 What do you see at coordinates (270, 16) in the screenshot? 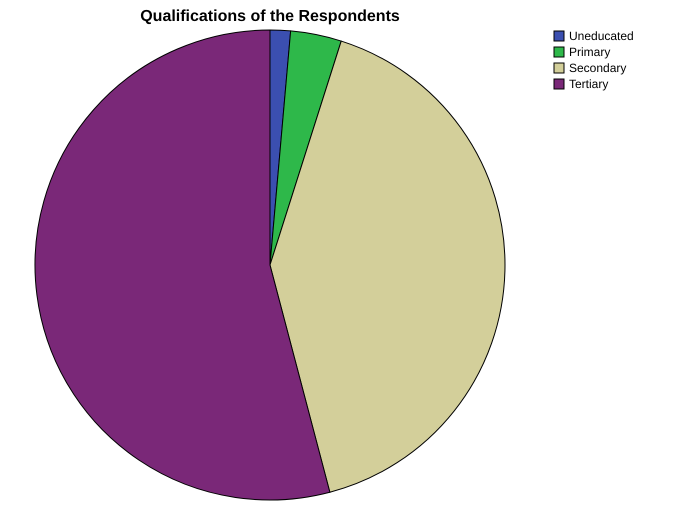
I see `chart-title: Qualifications of the Respondents` at bounding box center [270, 16].